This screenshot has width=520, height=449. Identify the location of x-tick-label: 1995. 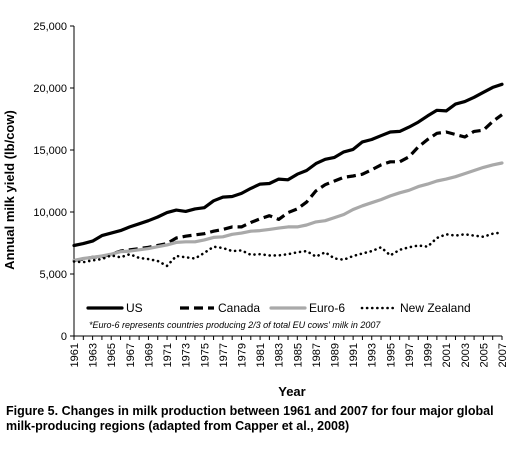
(391, 355).